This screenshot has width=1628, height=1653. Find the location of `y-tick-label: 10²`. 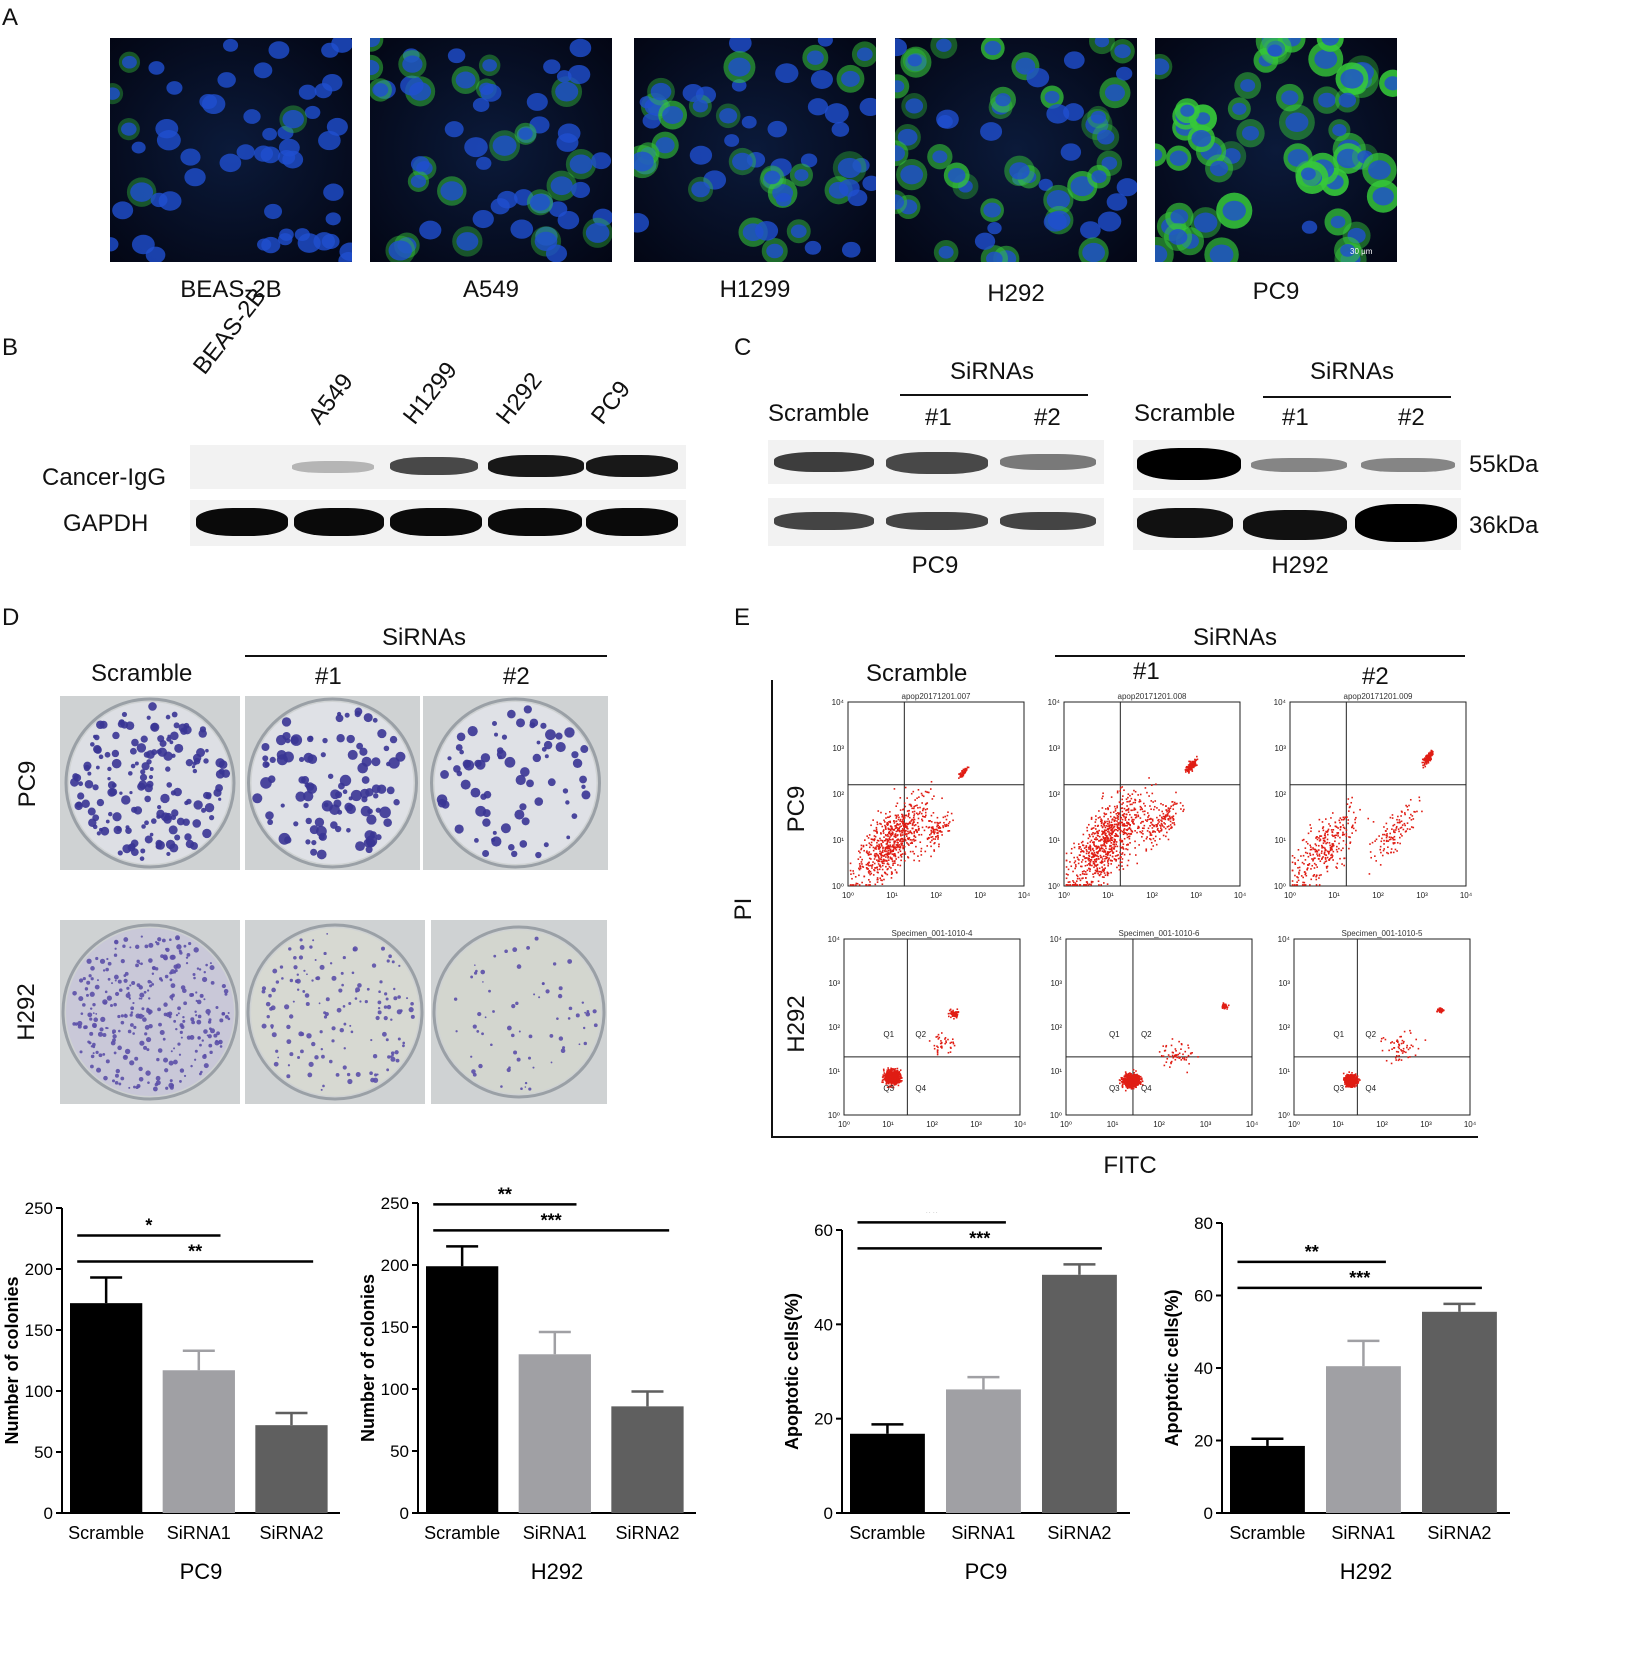

y-tick-label: 10² is located at coordinates (1280, 794).